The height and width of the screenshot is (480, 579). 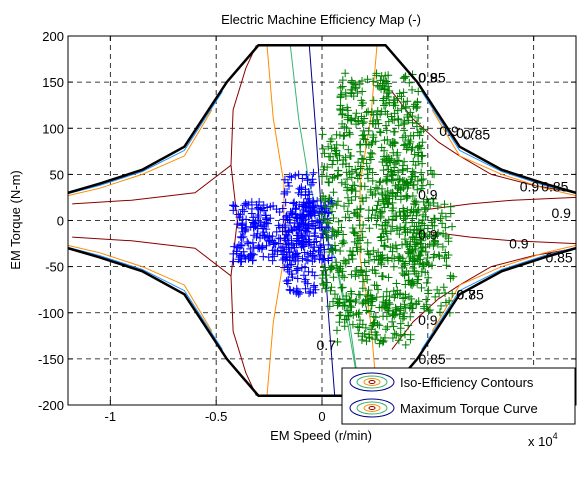 What do you see at coordinates (51, 405) in the screenshot?
I see `y-tick-label: -200` at bounding box center [51, 405].